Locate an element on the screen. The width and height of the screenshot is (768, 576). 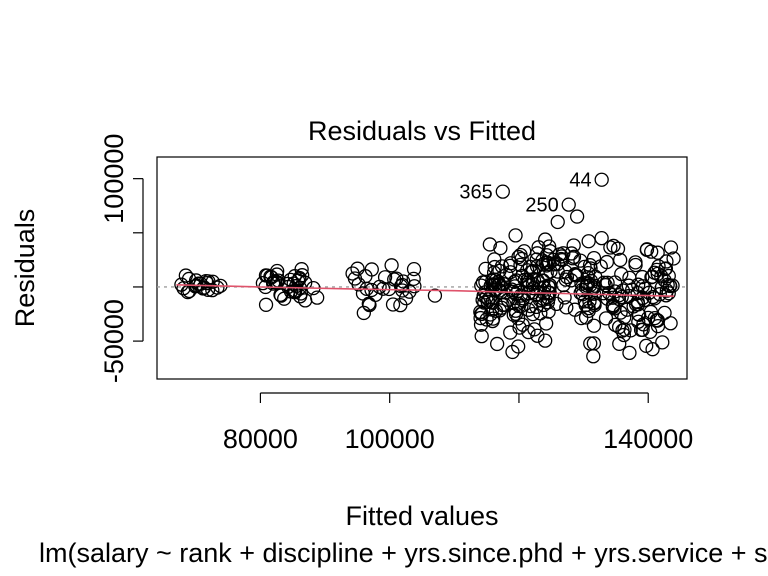
y-axis-label: Residuals is located at coordinates (25, 268).